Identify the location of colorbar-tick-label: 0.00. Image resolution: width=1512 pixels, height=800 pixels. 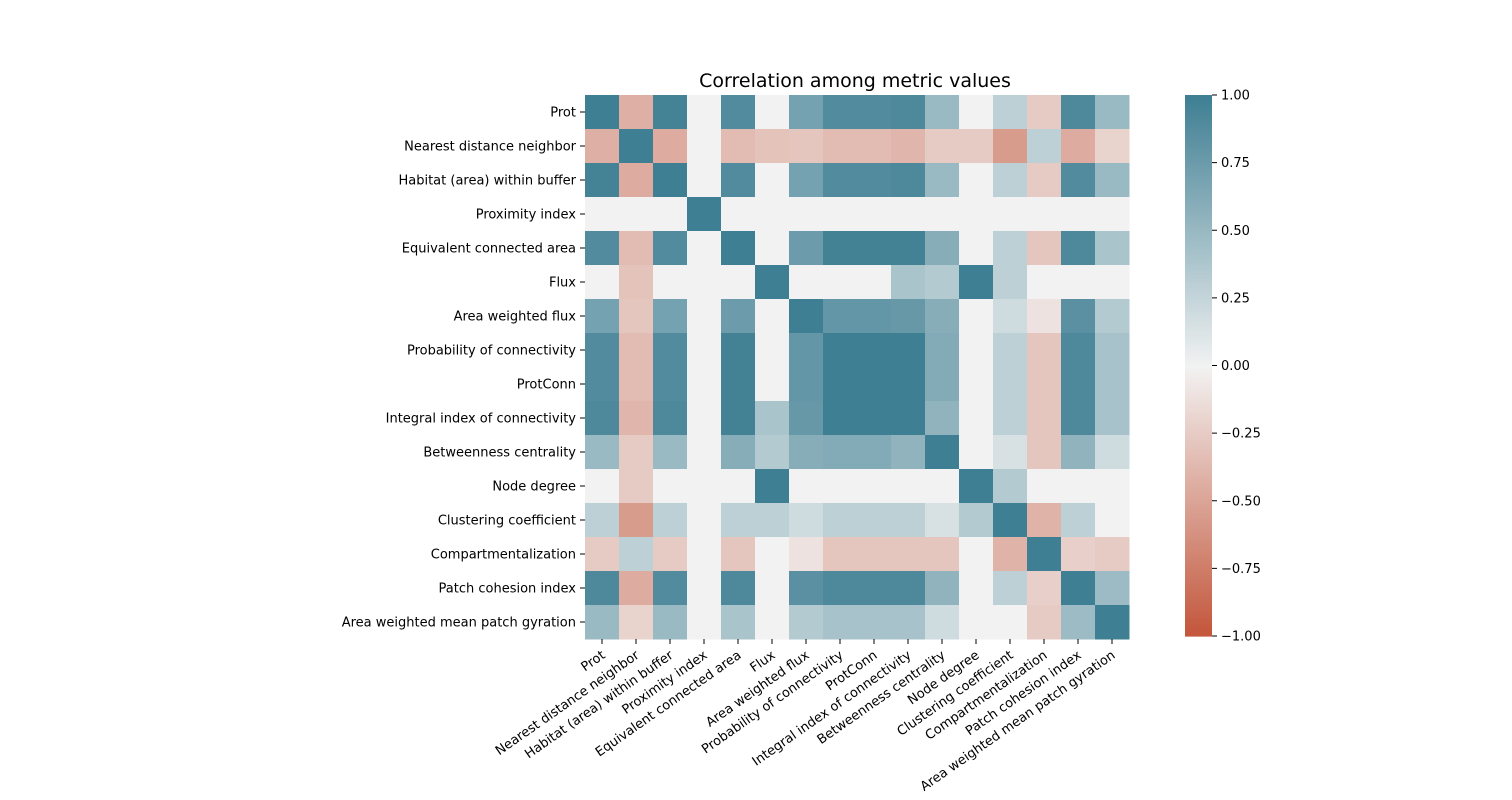
(1235, 366).